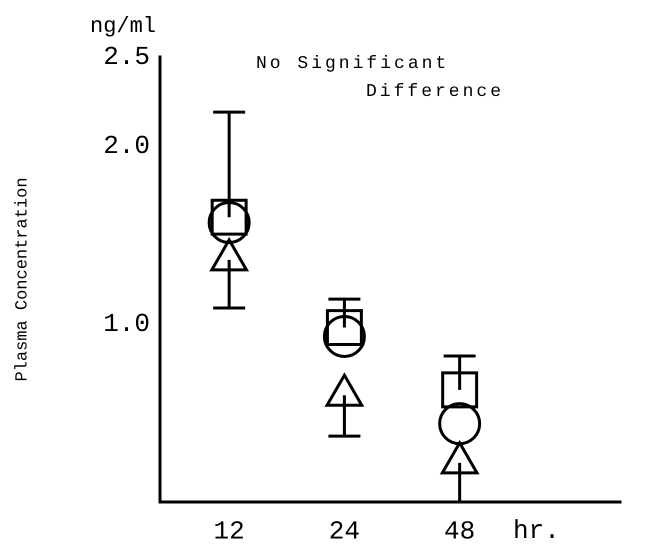 This screenshot has height=555, width=651. Describe the element at coordinates (344, 531) in the screenshot. I see `x-tick-label: 24` at that location.